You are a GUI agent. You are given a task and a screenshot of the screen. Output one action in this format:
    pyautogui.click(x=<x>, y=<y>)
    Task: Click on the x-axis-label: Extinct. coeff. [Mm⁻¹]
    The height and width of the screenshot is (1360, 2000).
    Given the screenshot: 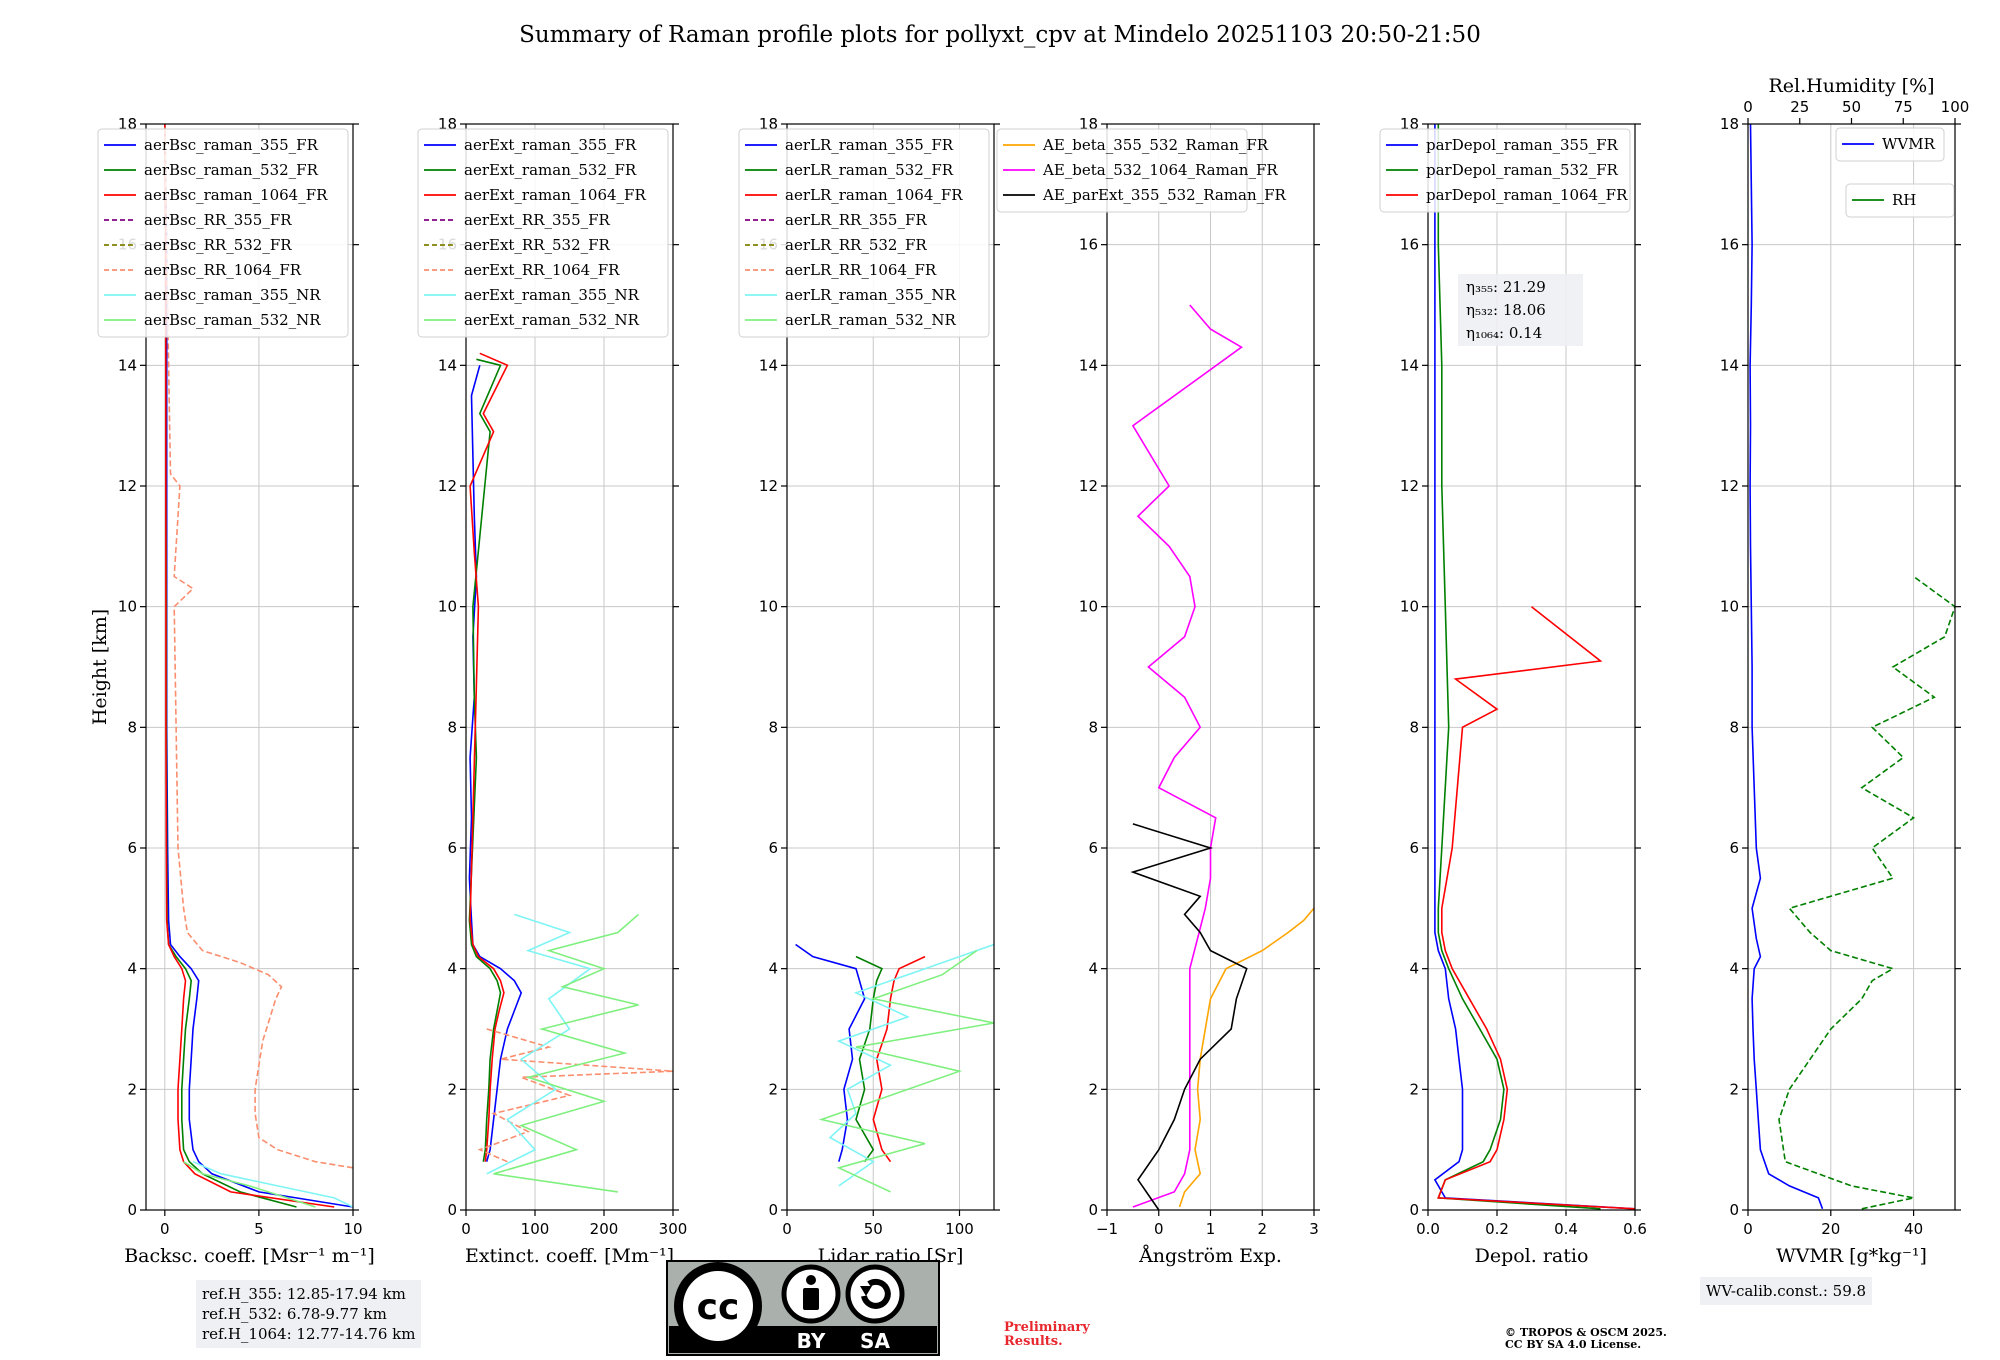 What is the action you would take?
    pyautogui.click(x=569, y=1256)
    